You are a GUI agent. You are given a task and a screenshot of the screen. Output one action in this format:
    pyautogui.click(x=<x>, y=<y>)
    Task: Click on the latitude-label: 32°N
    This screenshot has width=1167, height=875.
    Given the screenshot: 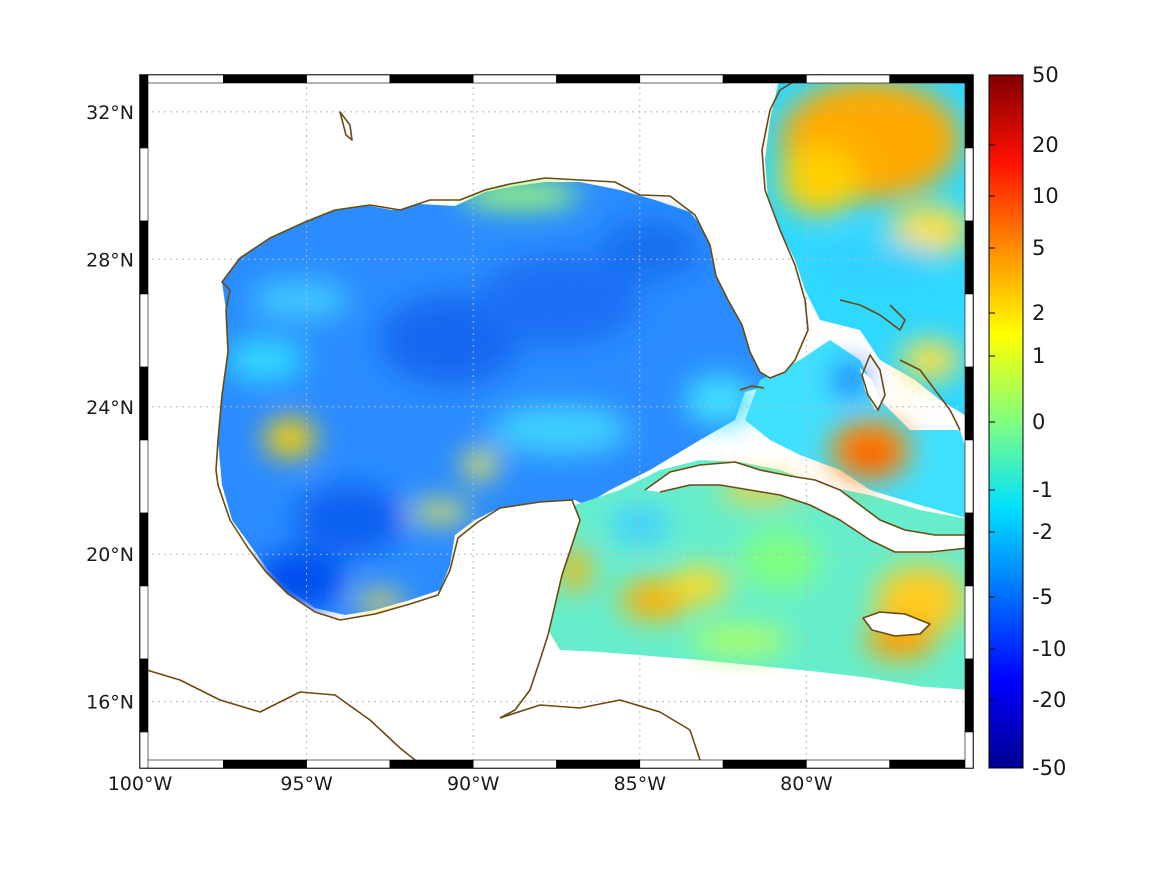 What is the action you would take?
    pyautogui.click(x=110, y=113)
    